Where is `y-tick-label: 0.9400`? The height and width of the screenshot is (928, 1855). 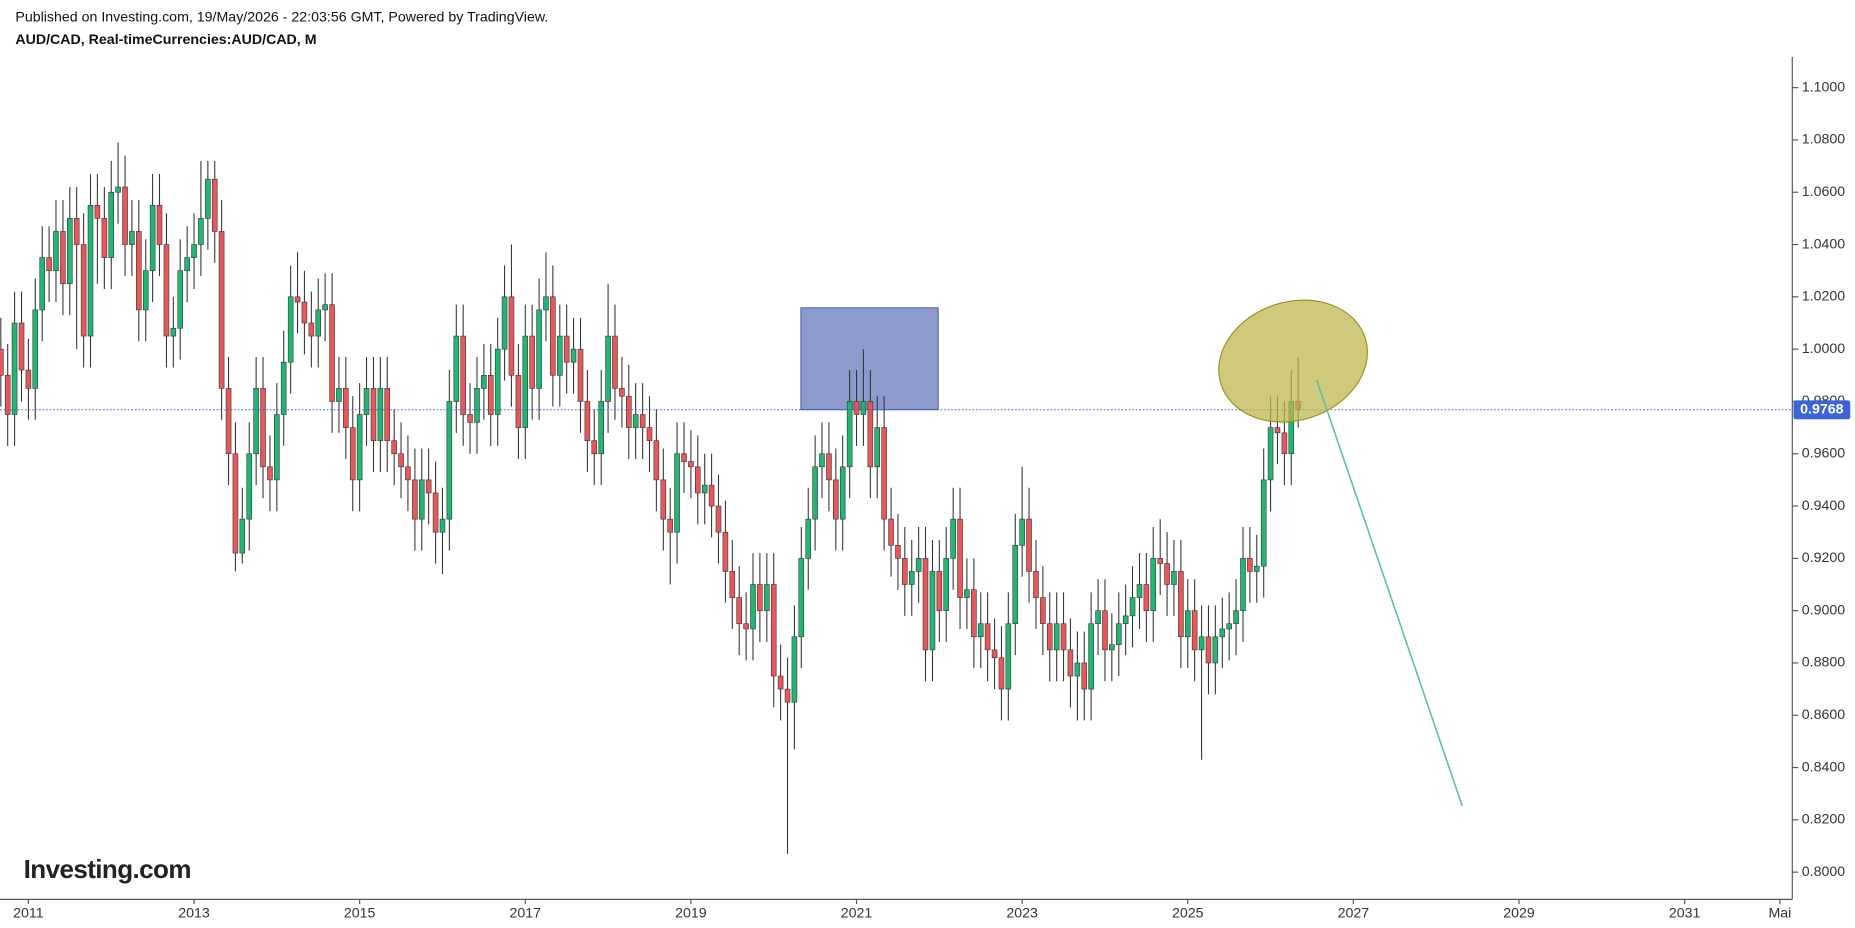 y-tick-label: 0.9400 is located at coordinates (1824, 506).